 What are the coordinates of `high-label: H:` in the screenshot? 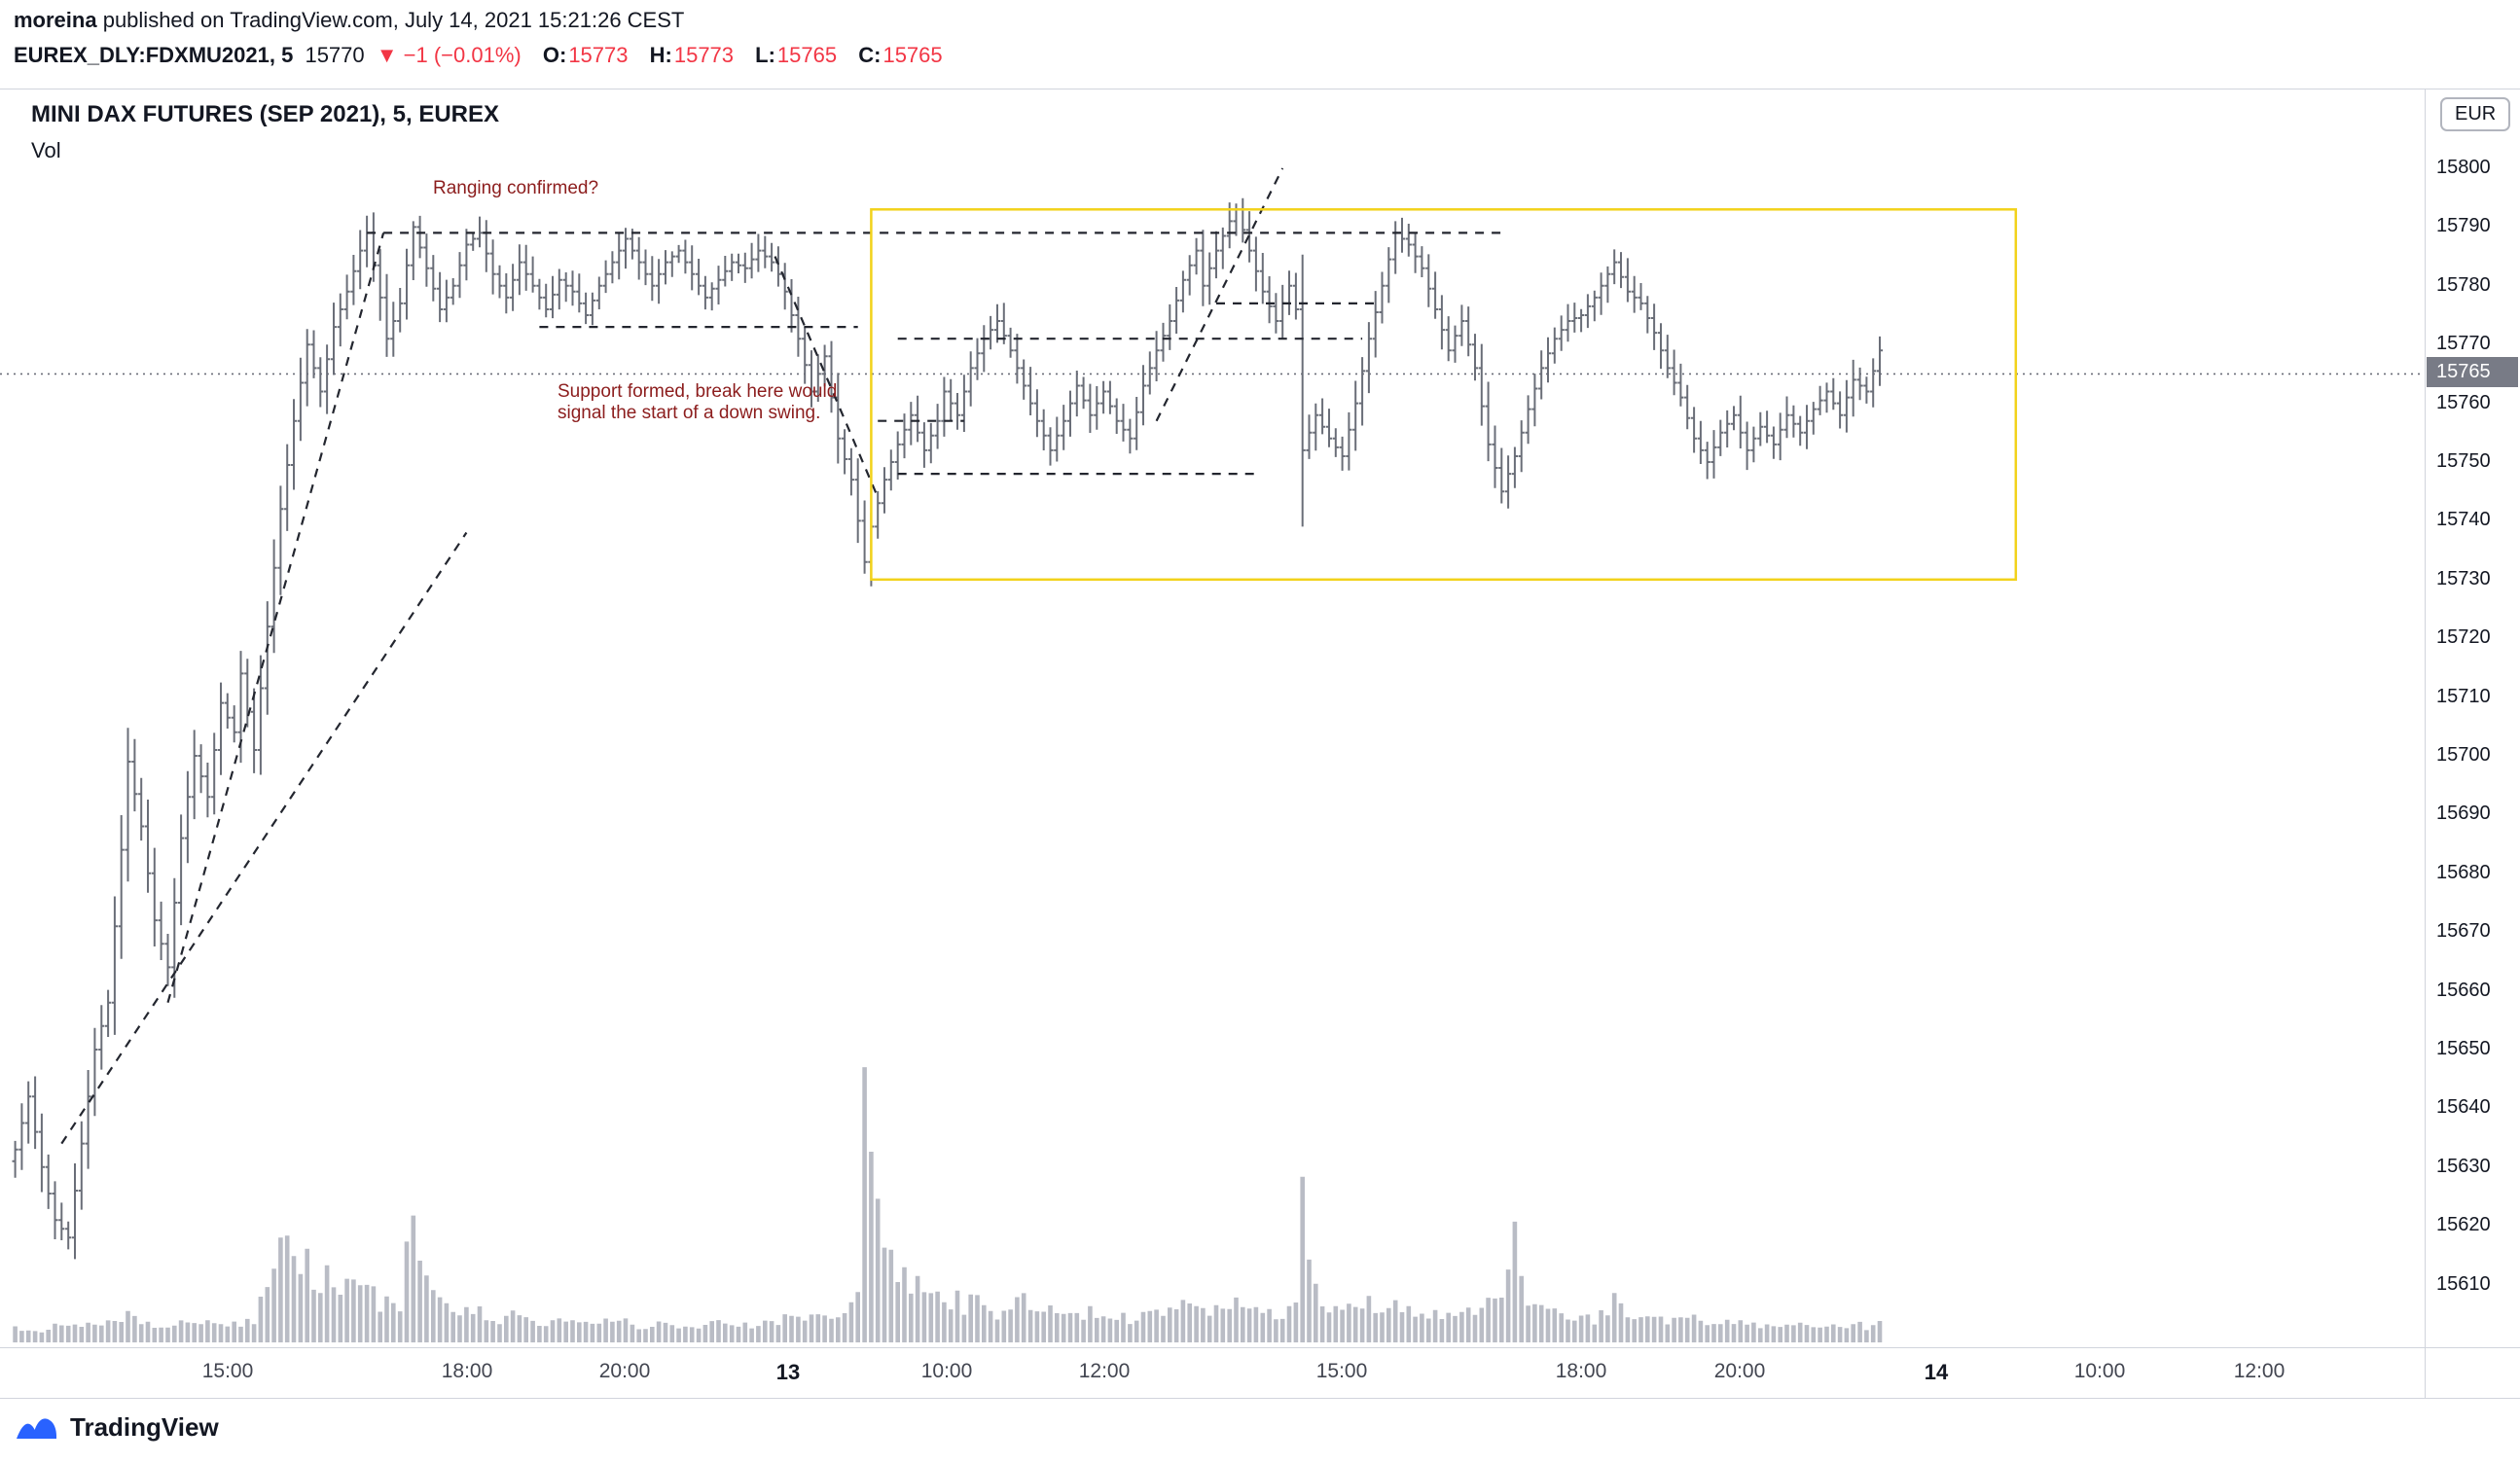 It's located at (660, 55).